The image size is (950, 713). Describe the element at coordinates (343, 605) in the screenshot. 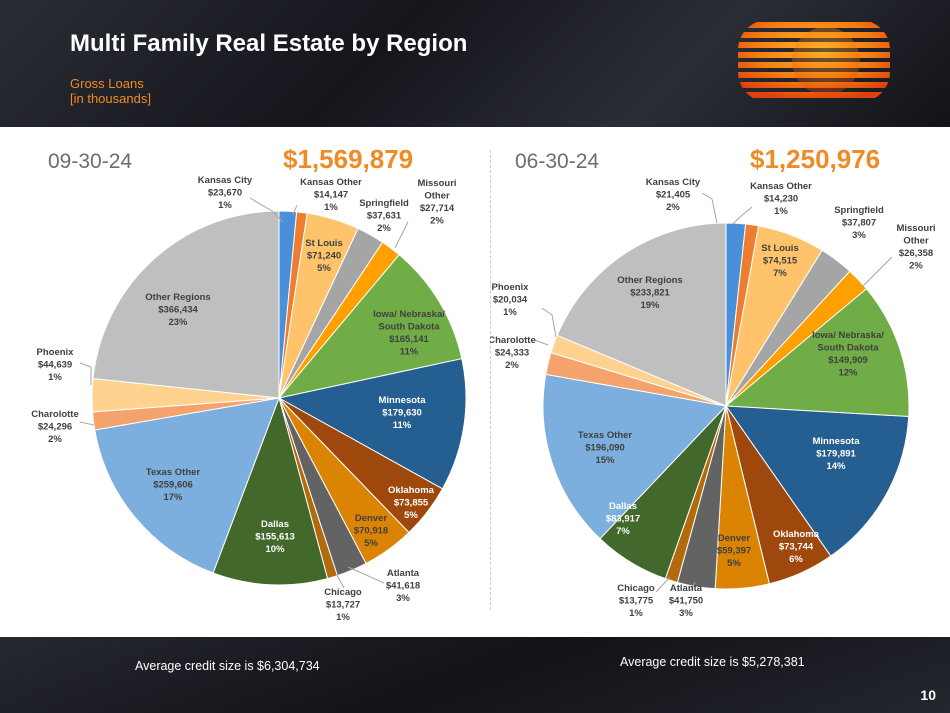

I see `data-label-chicago: Chicago $13,727 1%` at that location.